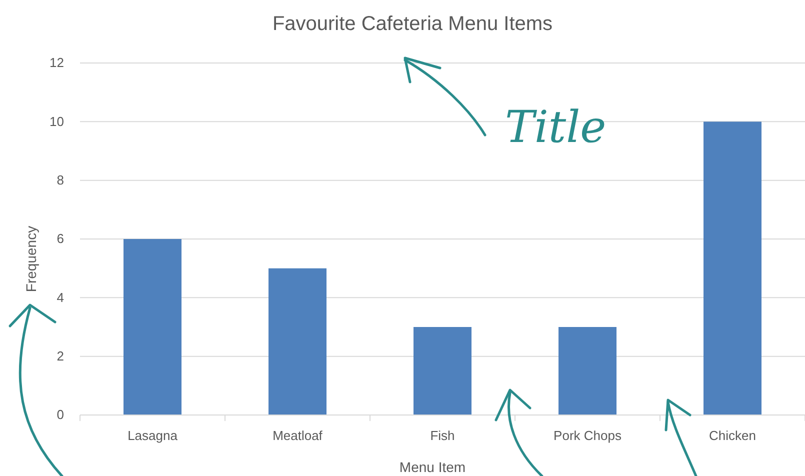 The image size is (805, 476). Describe the element at coordinates (60, 238) in the screenshot. I see `y-tick-label: 6` at that location.